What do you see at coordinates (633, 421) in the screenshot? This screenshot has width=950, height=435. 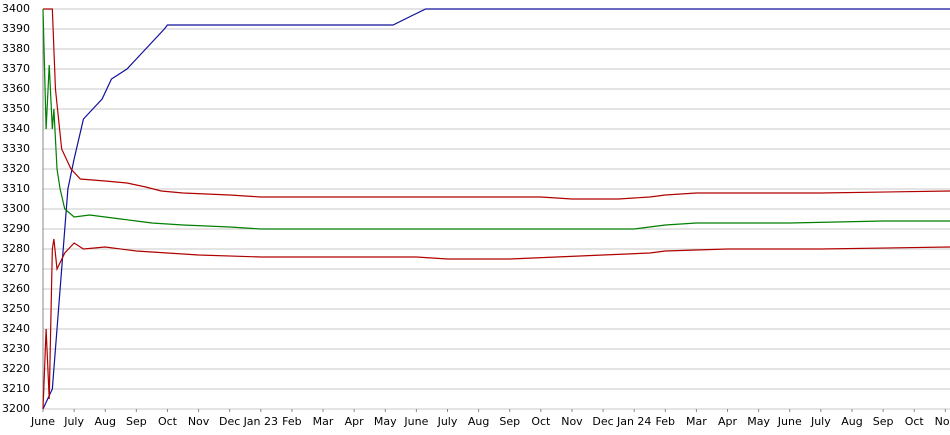 I see `x-tick-label: Jan 24` at bounding box center [633, 421].